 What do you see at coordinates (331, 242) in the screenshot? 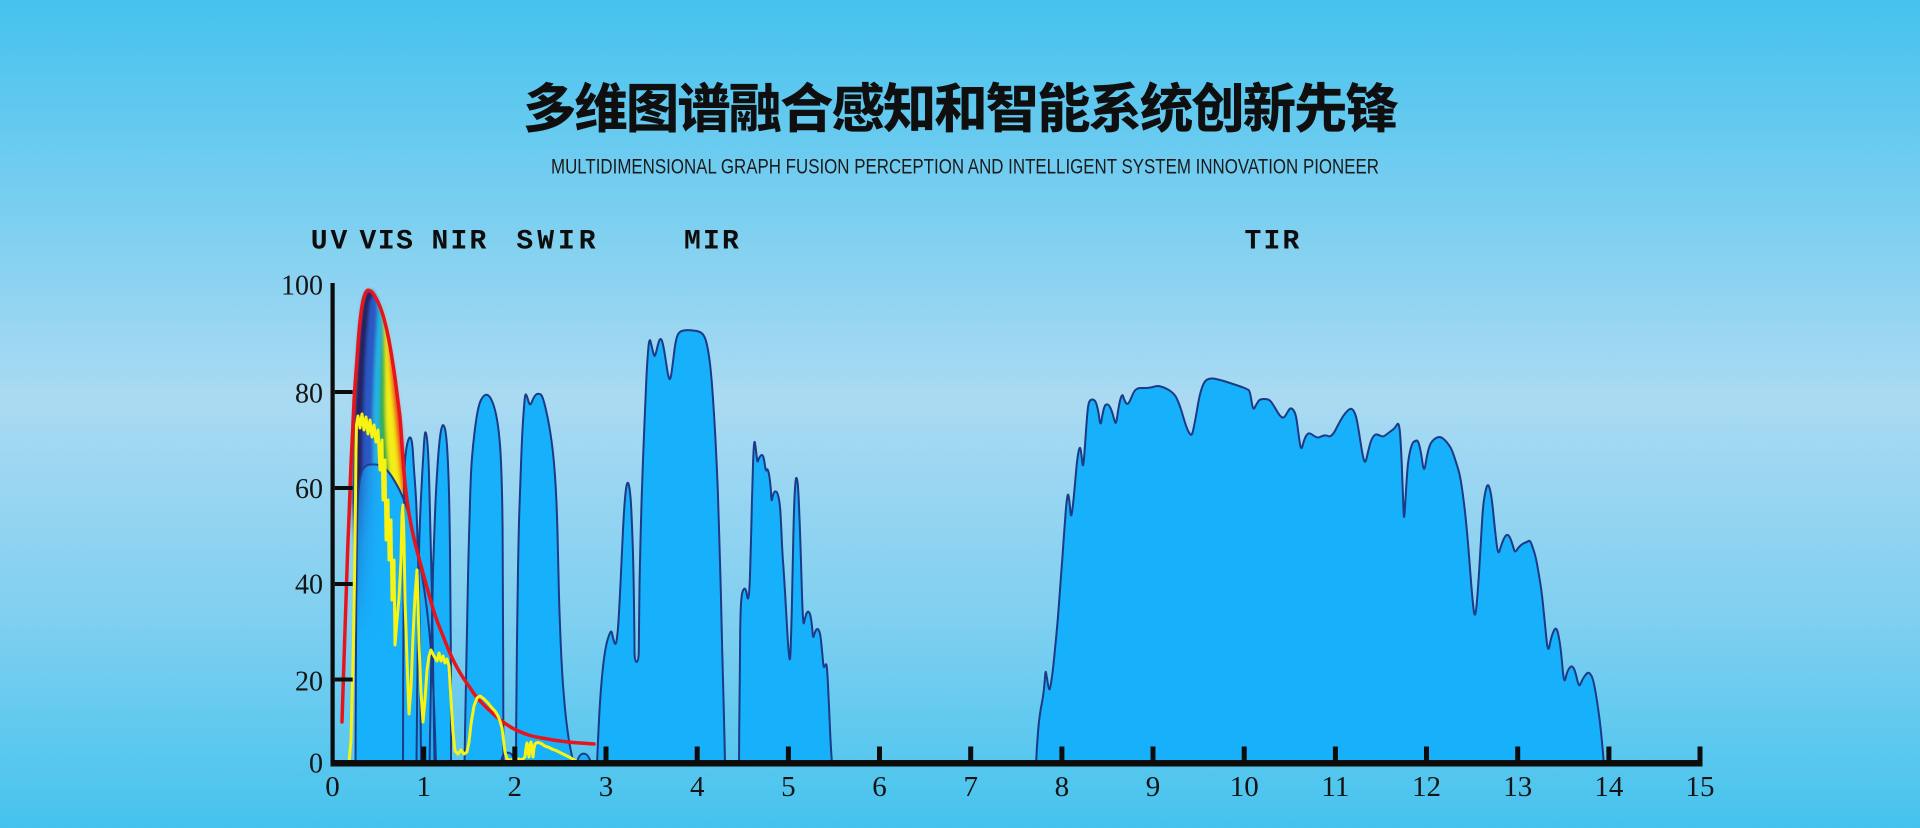
I see `svg-text: UV` at bounding box center [331, 242].